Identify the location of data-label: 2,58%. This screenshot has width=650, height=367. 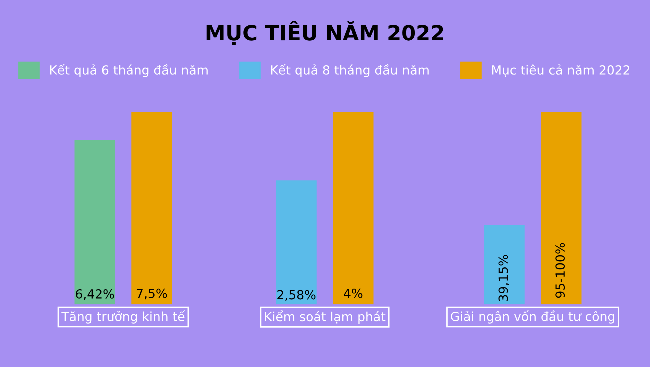
(297, 295).